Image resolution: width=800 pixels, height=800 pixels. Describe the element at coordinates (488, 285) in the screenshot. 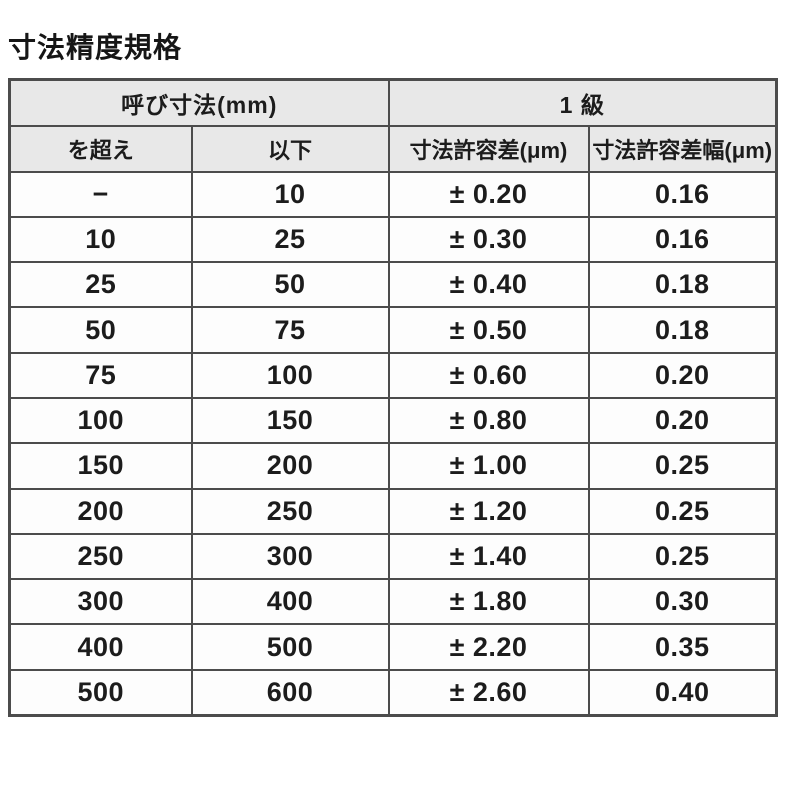

I see `table-cell: ± 0.40` at that location.